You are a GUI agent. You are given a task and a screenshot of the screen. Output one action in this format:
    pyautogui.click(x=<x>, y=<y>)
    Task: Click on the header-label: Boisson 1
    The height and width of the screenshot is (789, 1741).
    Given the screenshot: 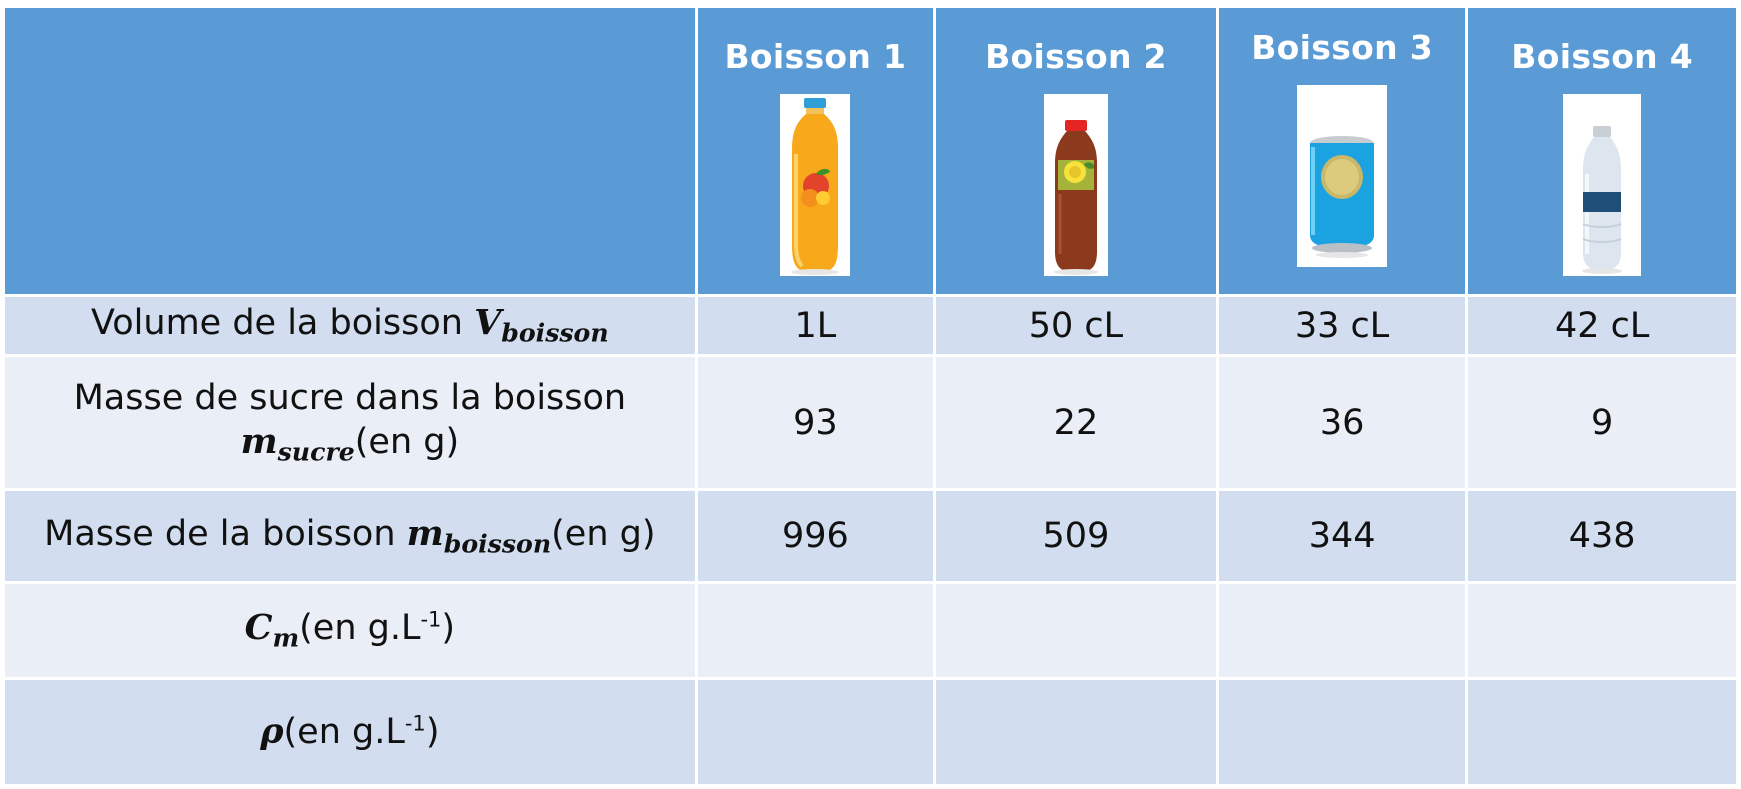 What is the action you would take?
    pyautogui.click(x=815, y=56)
    